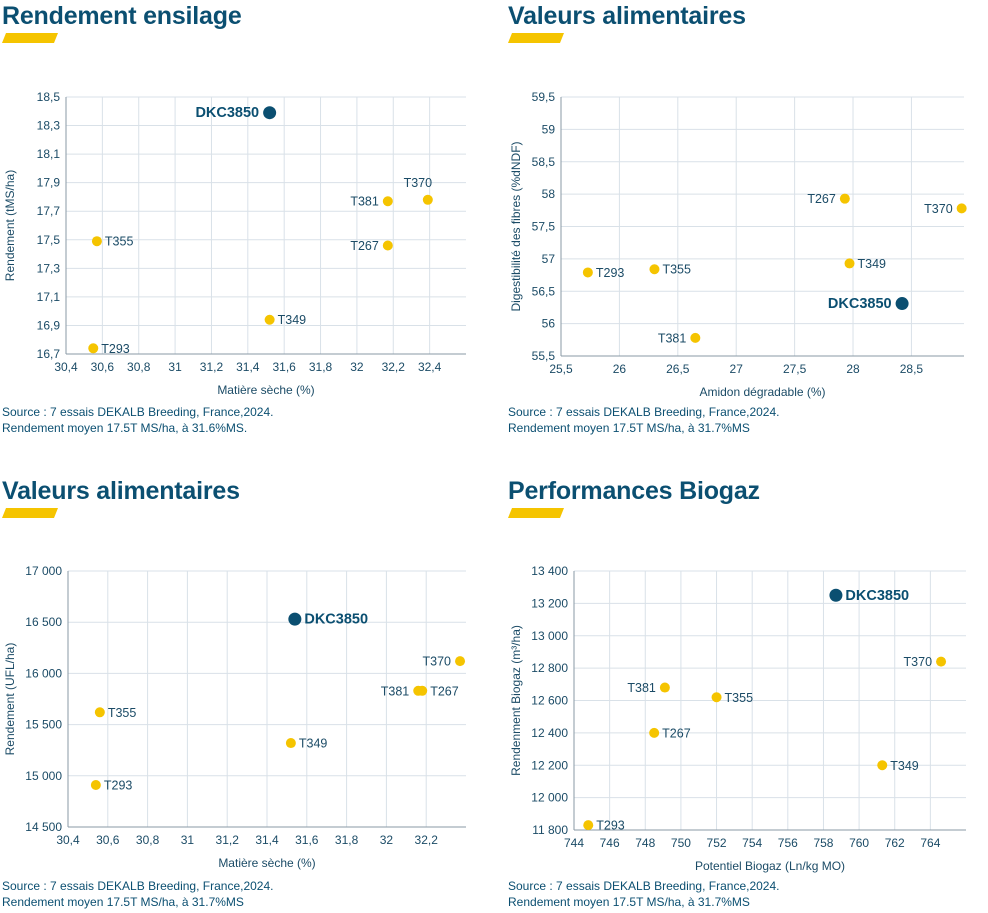 Image resolution: width=988 pixels, height=913 pixels. I want to click on x-tick-label: 754, so click(752, 843).